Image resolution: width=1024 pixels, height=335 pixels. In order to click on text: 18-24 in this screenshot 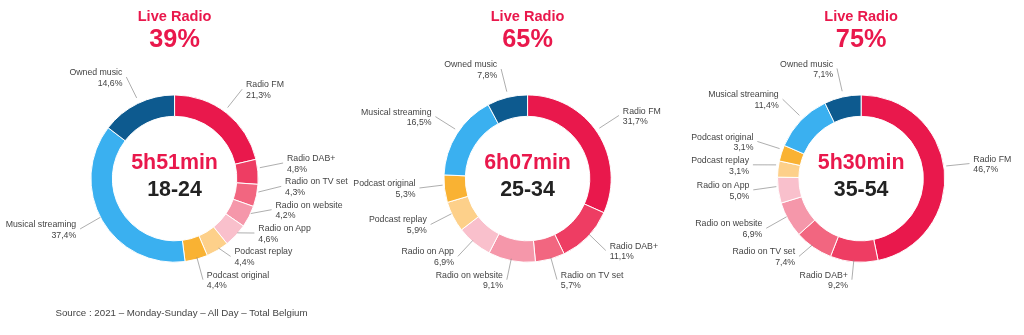, I will do `click(174, 189)`.